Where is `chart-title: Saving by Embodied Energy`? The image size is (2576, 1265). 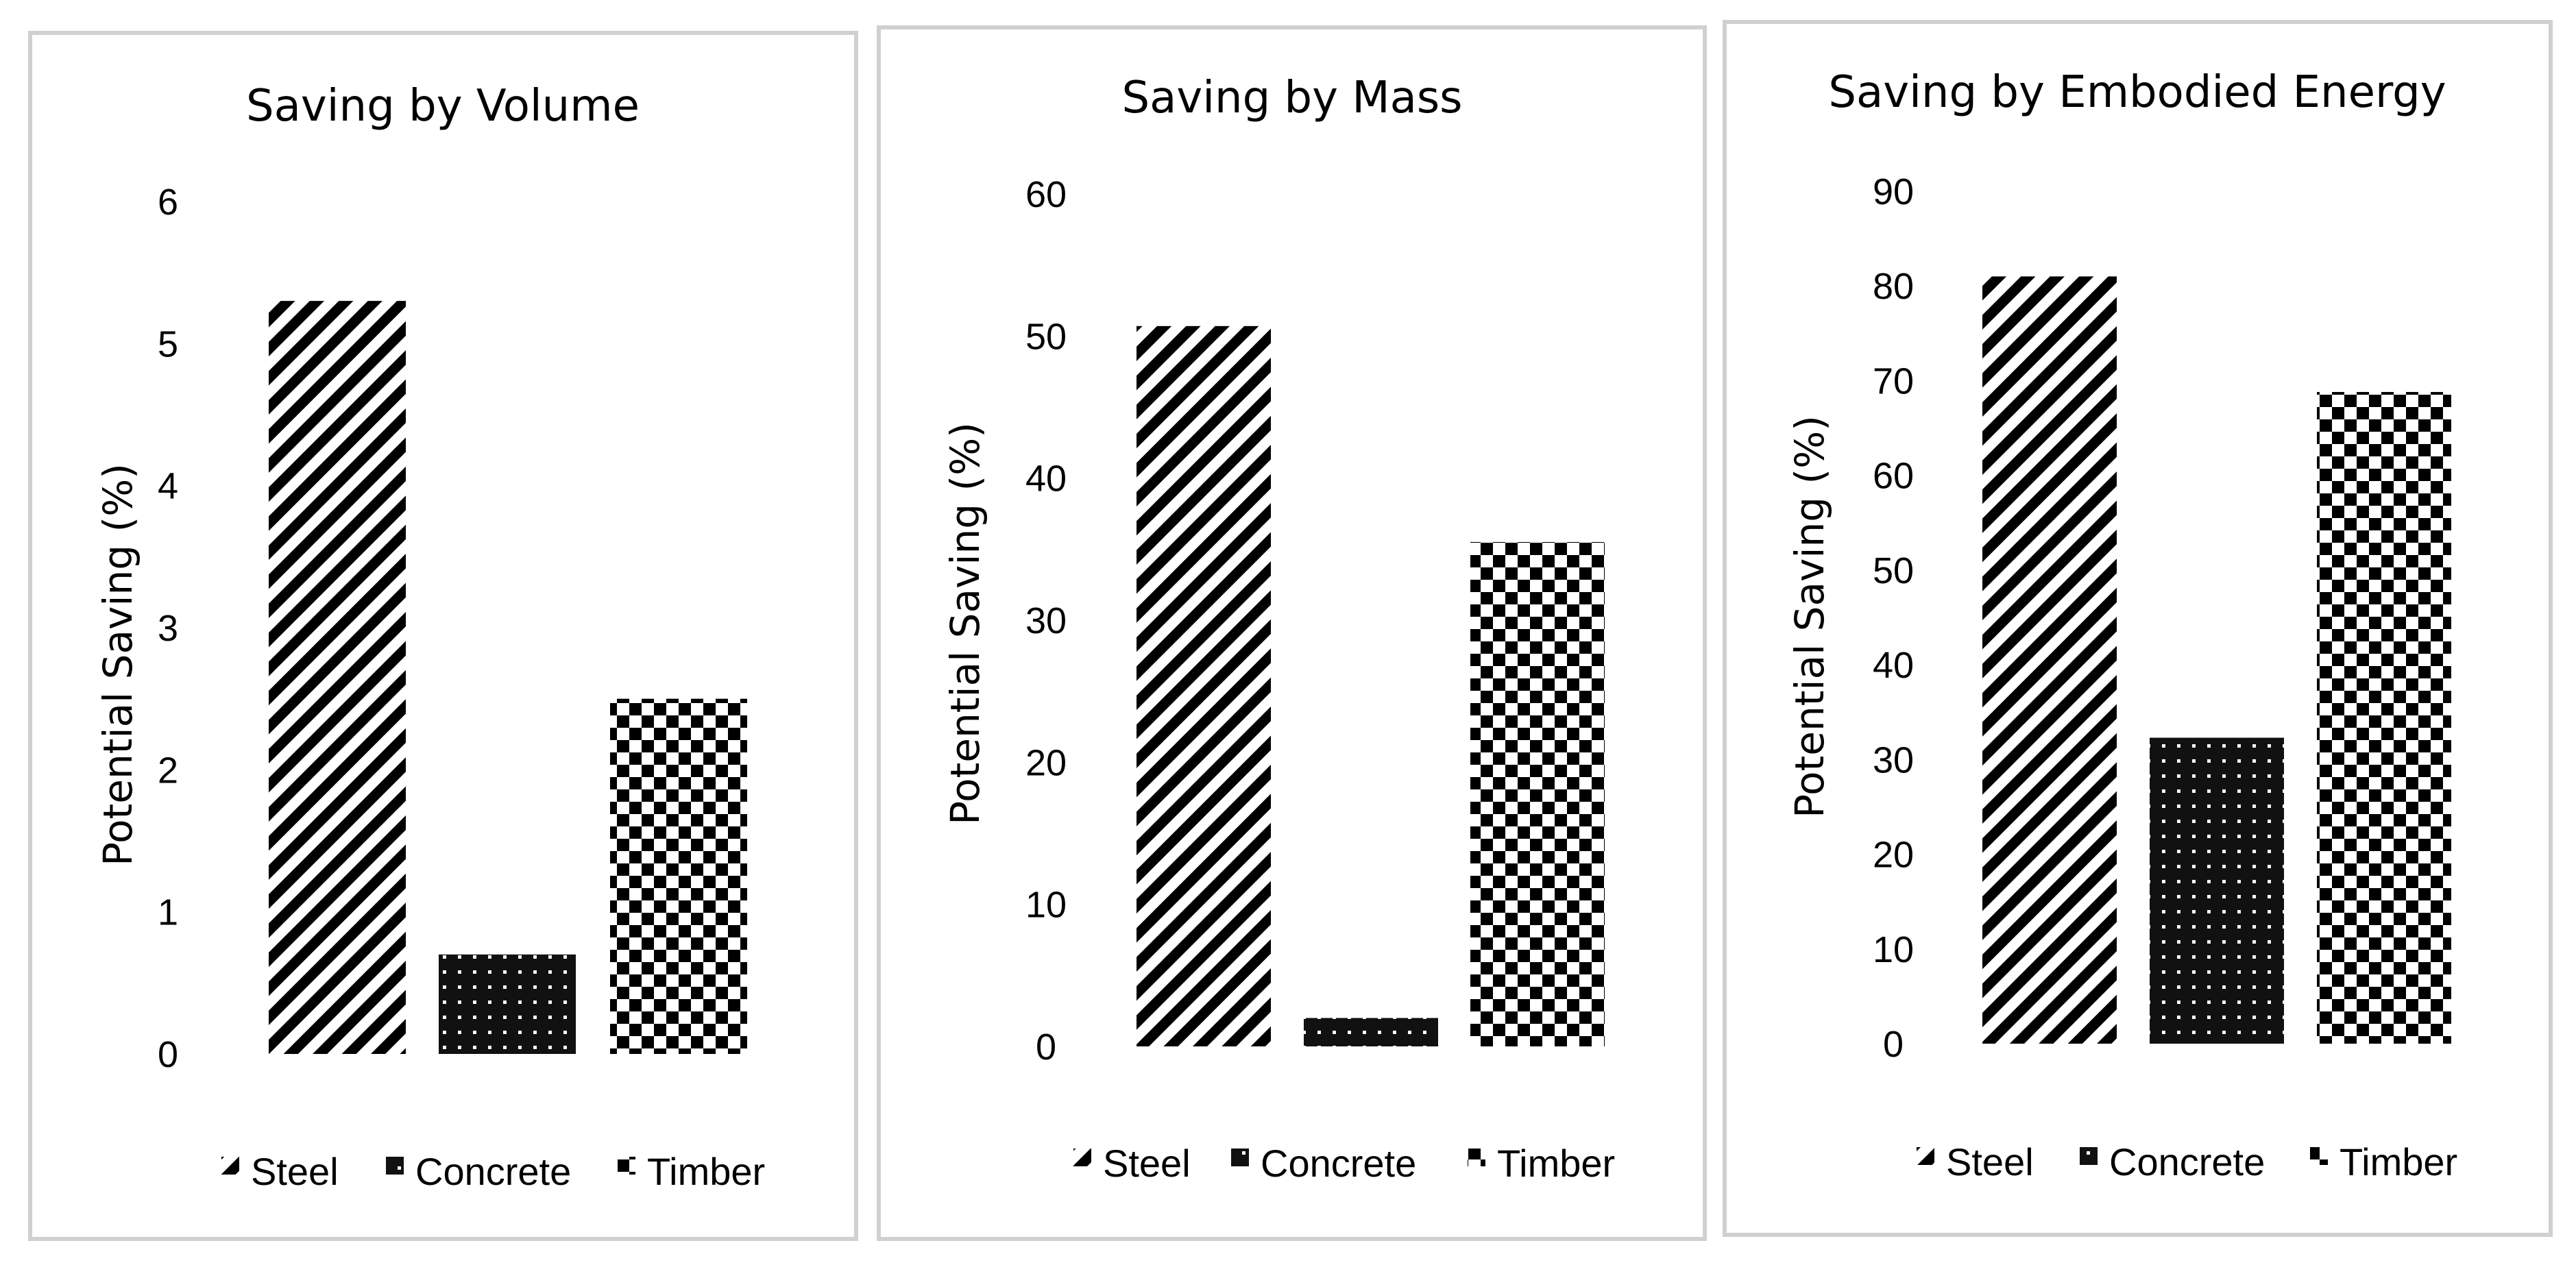 chart-title: Saving by Embodied Energy is located at coordinates (2137, 92).